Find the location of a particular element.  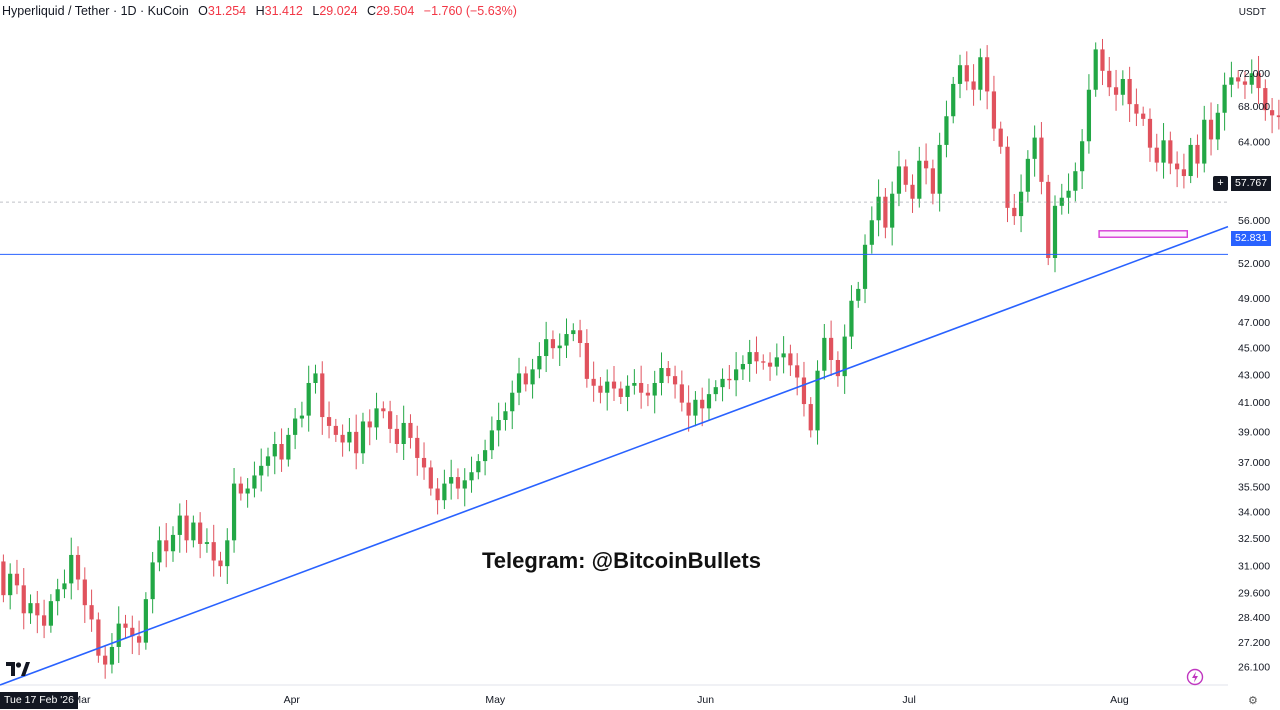

y-tick-label: 34.000 is located at coordinates (1254, 513).